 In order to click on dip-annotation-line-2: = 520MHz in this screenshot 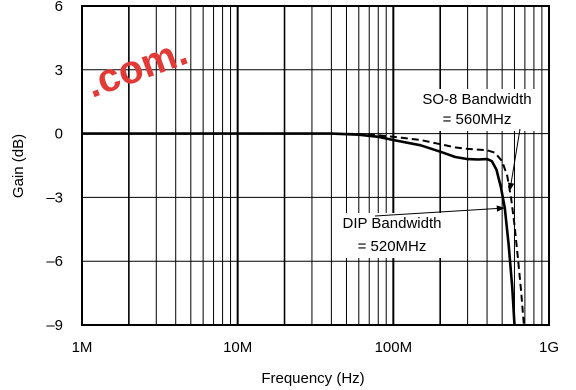, I will do `click(392, 246)`.